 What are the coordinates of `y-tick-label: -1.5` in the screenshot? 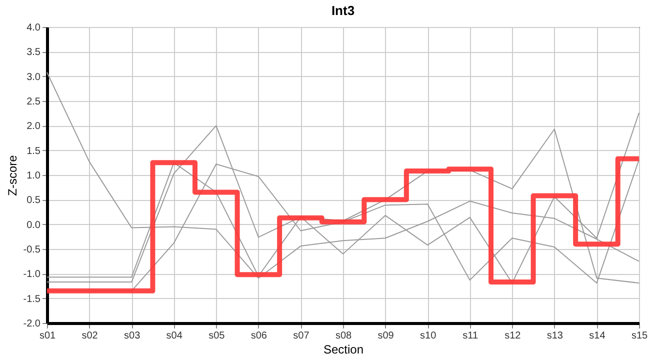 It's located at (32, 299).